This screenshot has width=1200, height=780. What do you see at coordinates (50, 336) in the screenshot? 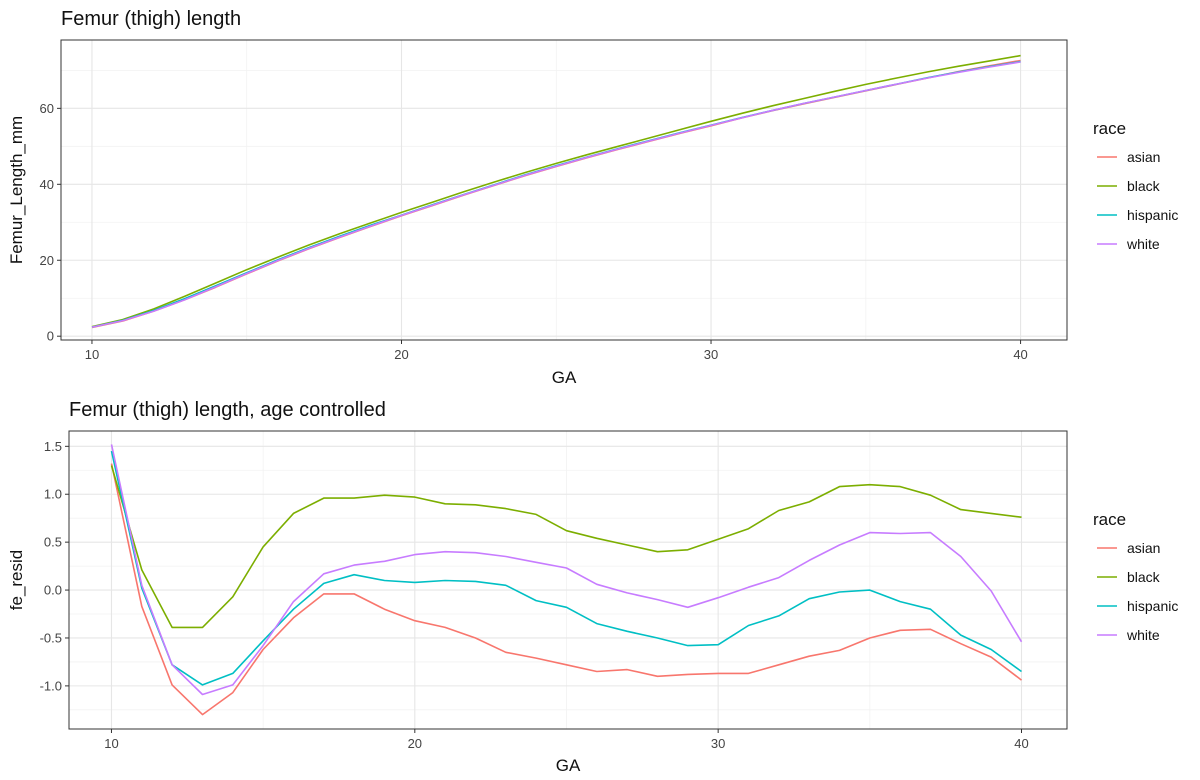
I see `y-tick-label: 0` at bounding box center [50, 336].